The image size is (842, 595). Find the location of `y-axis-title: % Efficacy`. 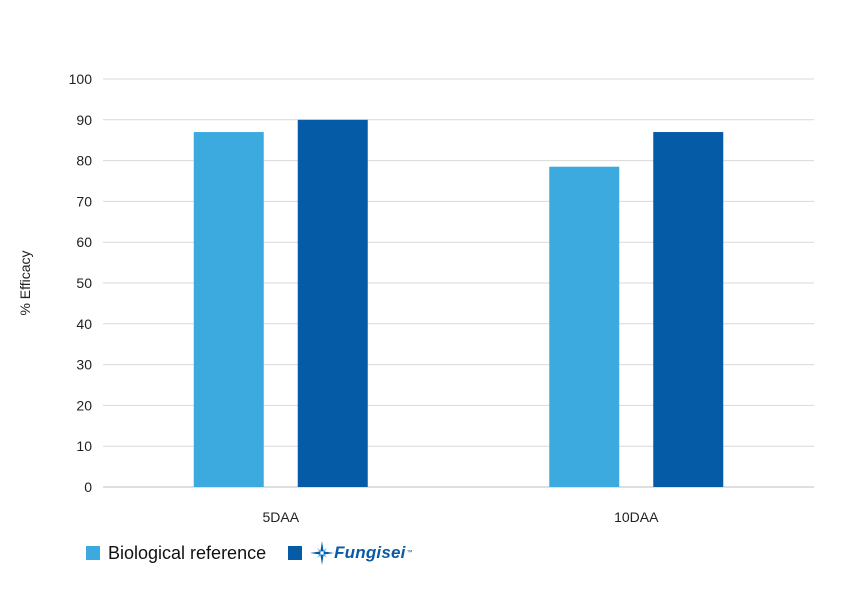

y-axis-title: % Efficacy is located at coordinates (25, 282).